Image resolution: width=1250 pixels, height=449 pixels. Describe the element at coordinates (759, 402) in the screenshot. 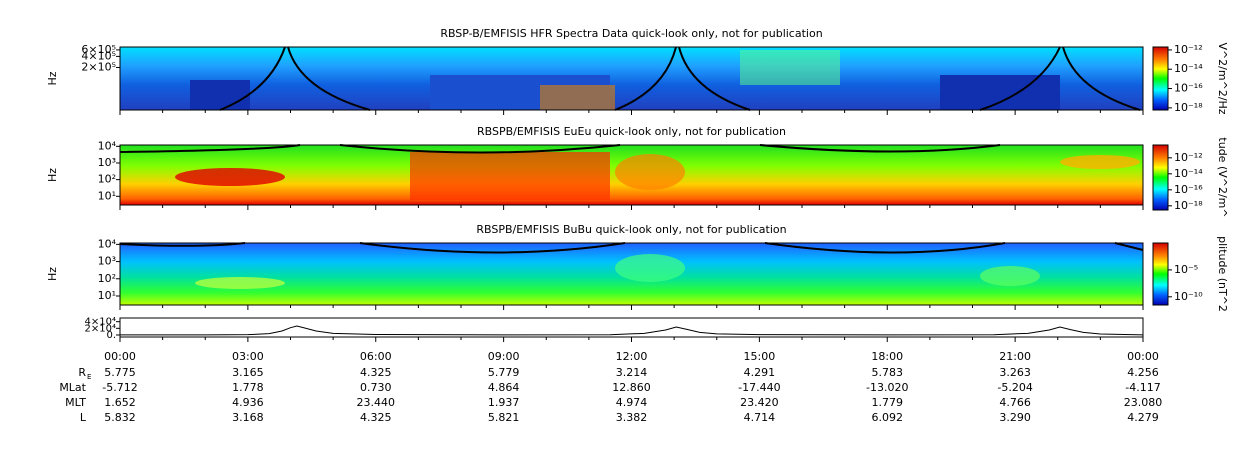

I see `ephemeris-value: 23.420` at that location.